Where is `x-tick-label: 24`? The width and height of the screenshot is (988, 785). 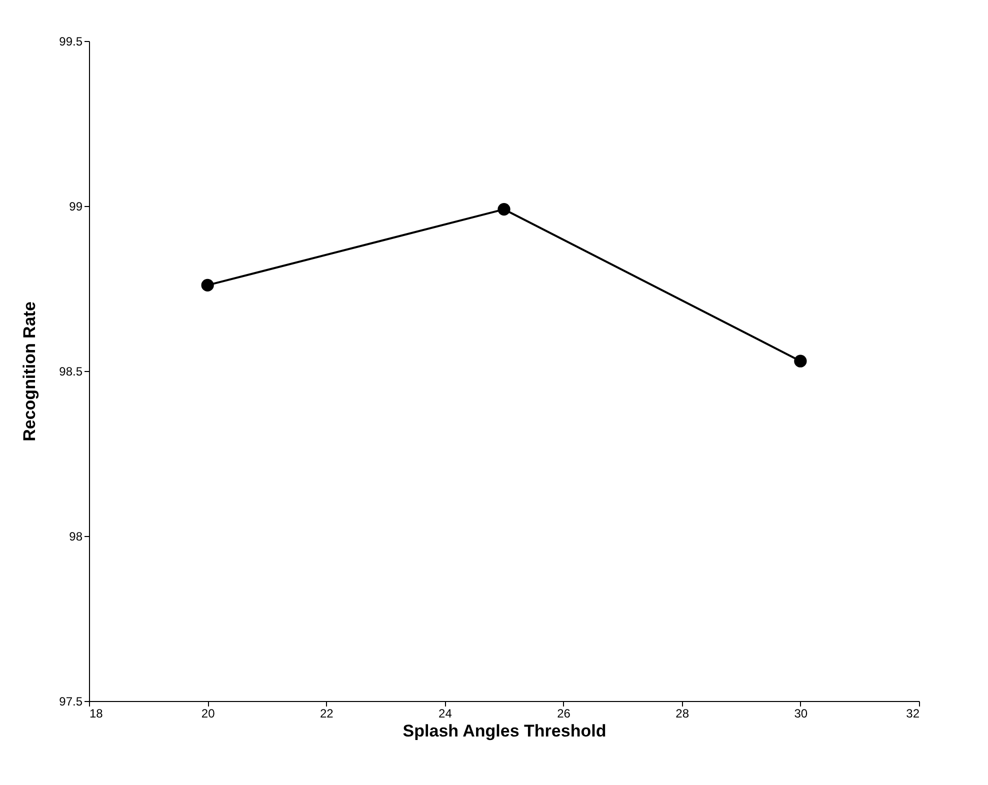
x-tick-label: 24 is located at coordinates (445, 713).